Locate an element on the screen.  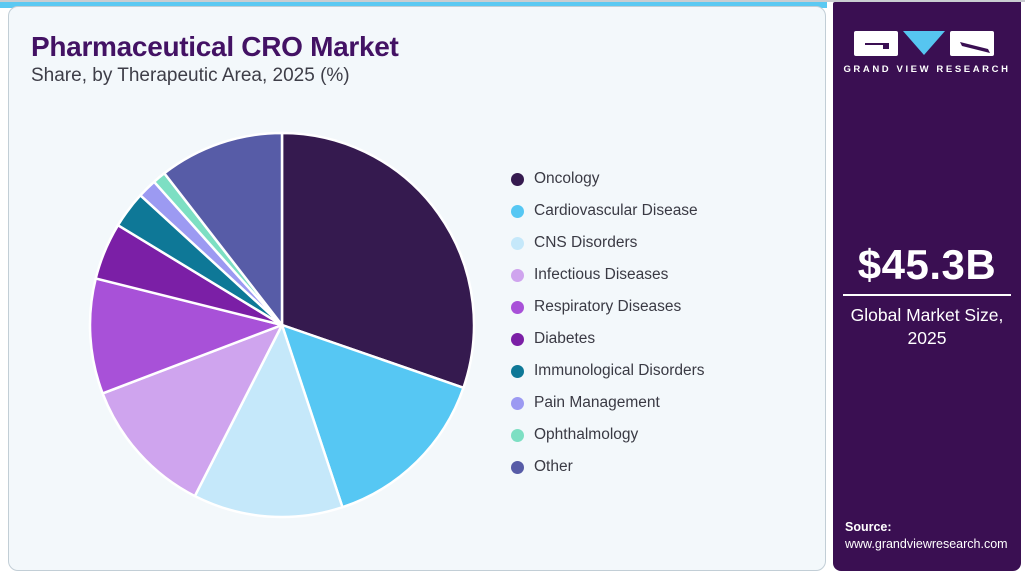
legend-label: Infectious Diseases is located at coordinates (601, 274).